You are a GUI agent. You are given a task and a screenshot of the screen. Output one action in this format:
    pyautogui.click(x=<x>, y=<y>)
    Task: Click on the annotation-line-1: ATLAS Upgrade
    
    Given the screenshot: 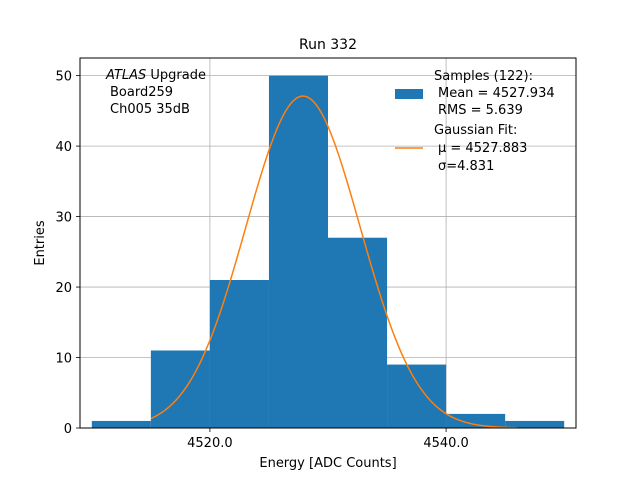 What is the action you would take?
    pyautogui.click(x=155, y=75)
    